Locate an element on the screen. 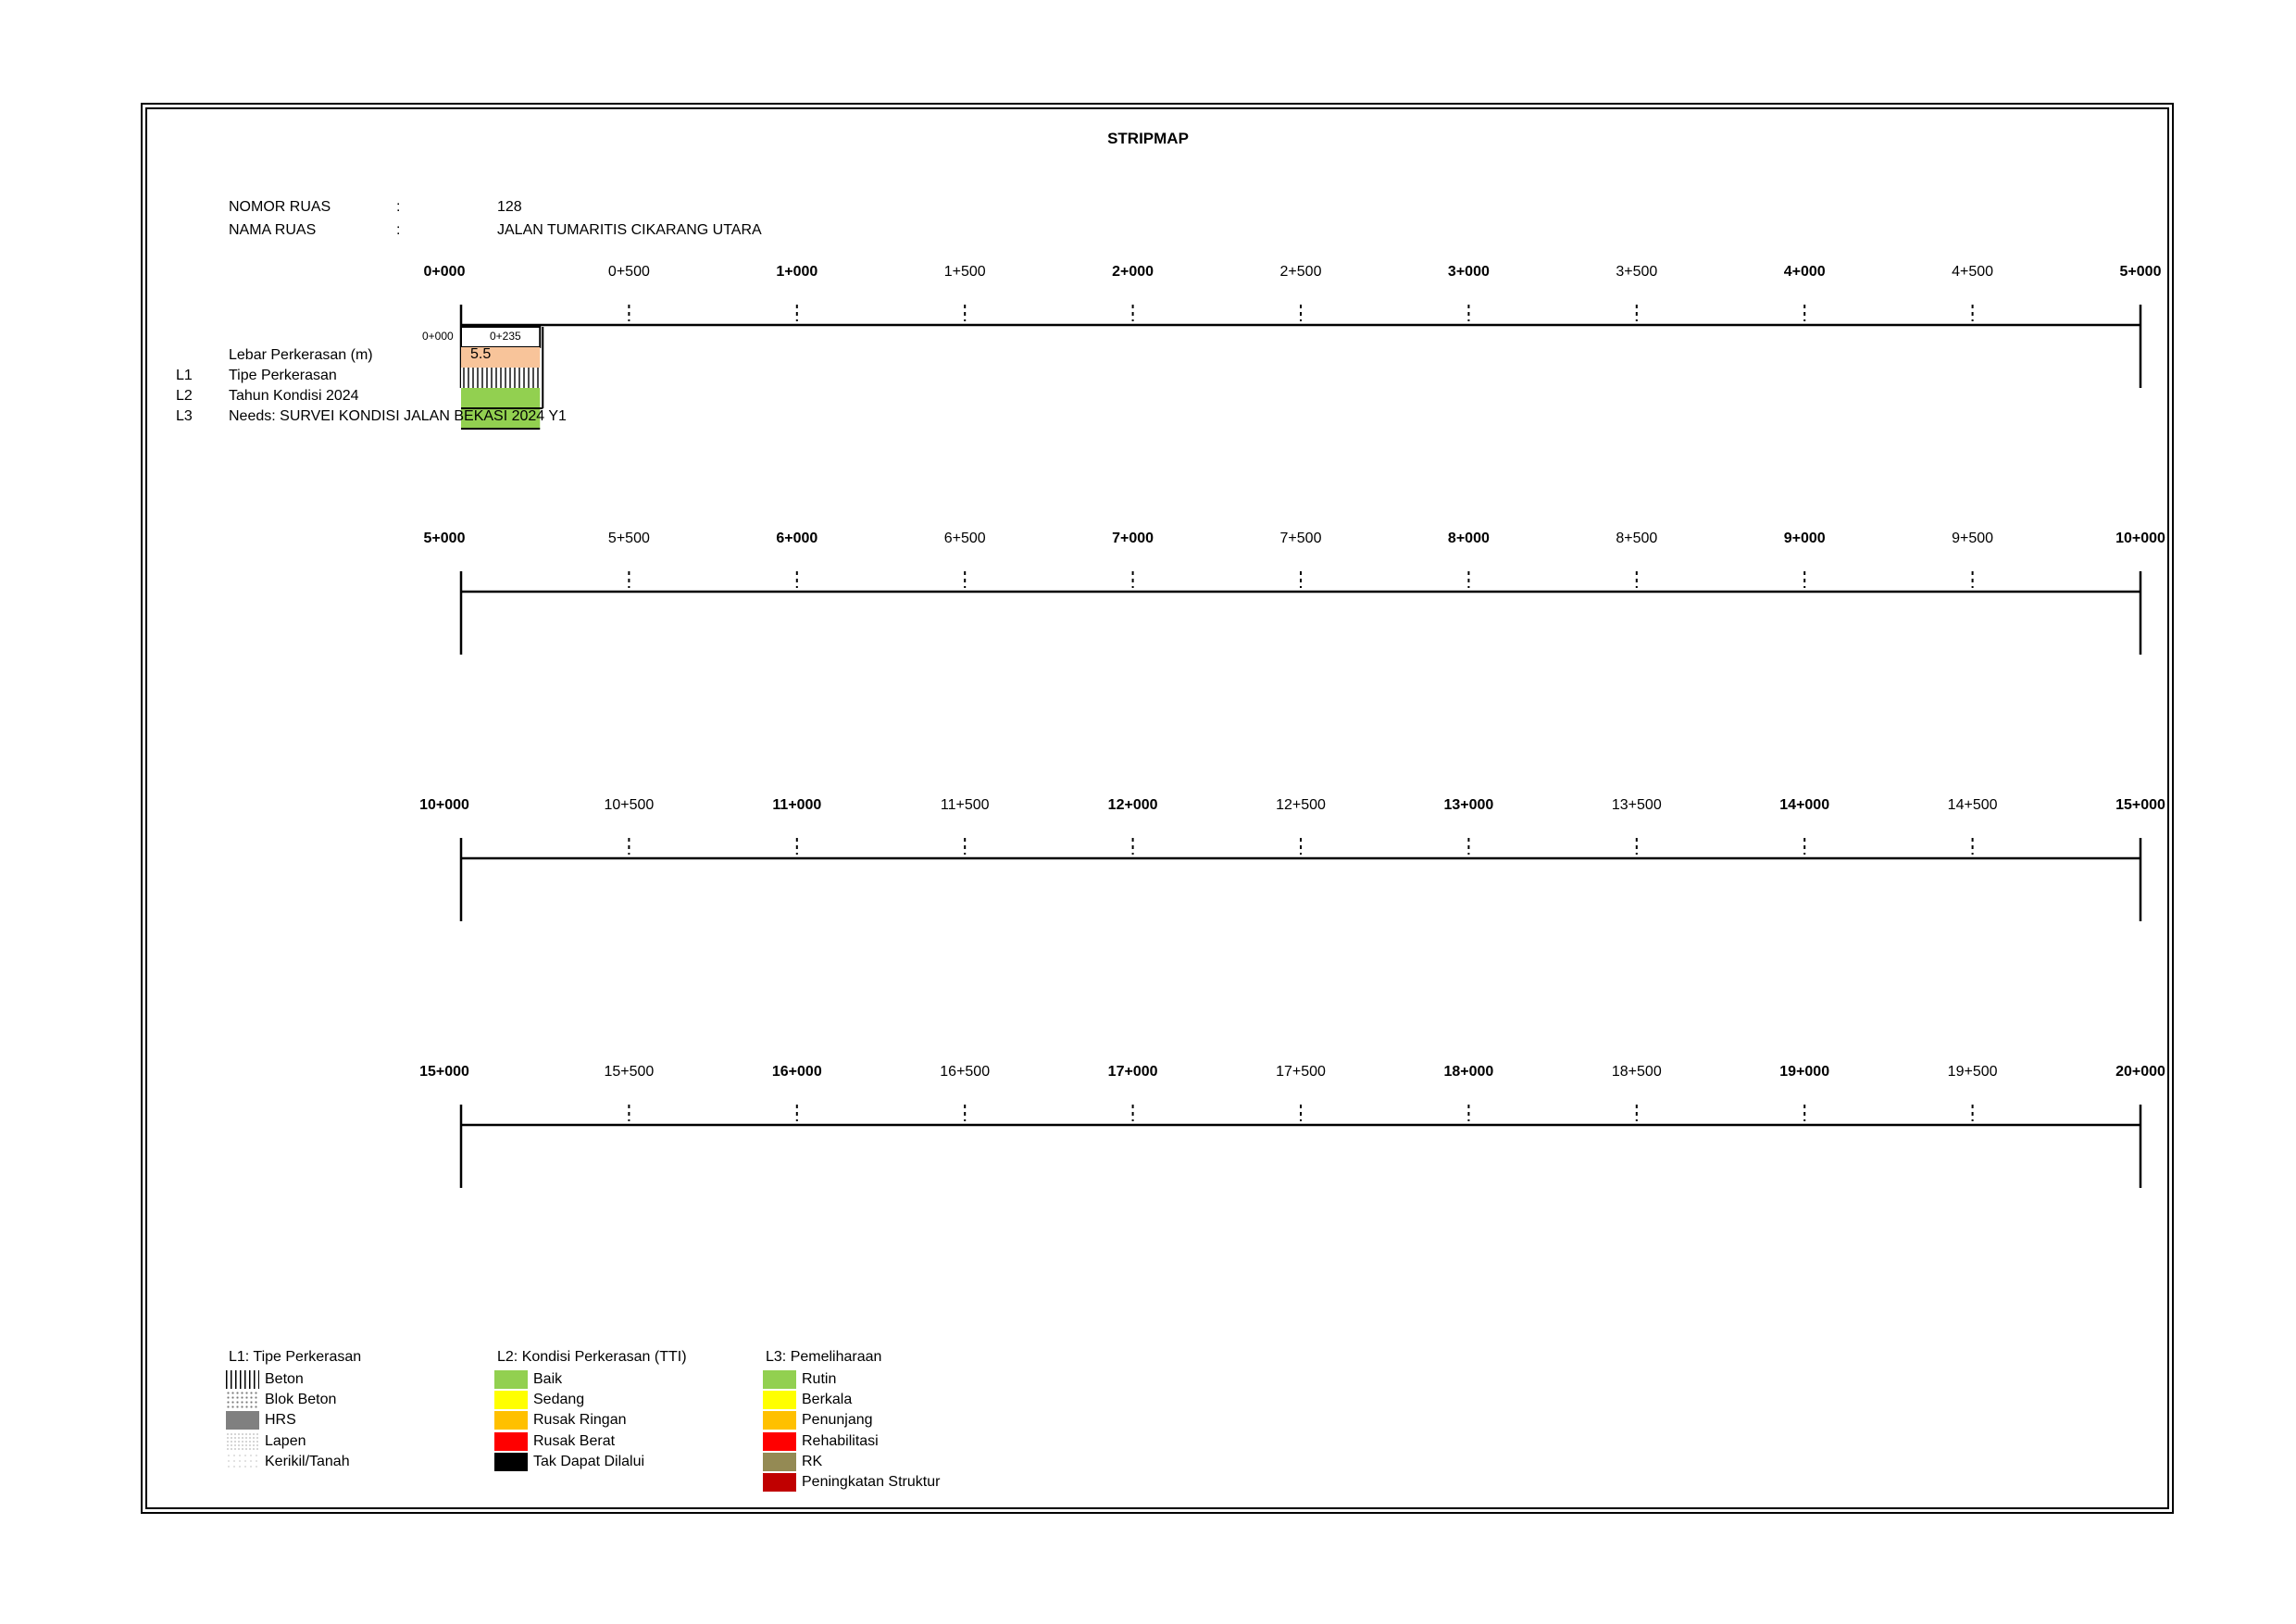 This screenshot has width=2296, height=1624. segment-width-value: 5.5 is located at coordinates (481, 354).